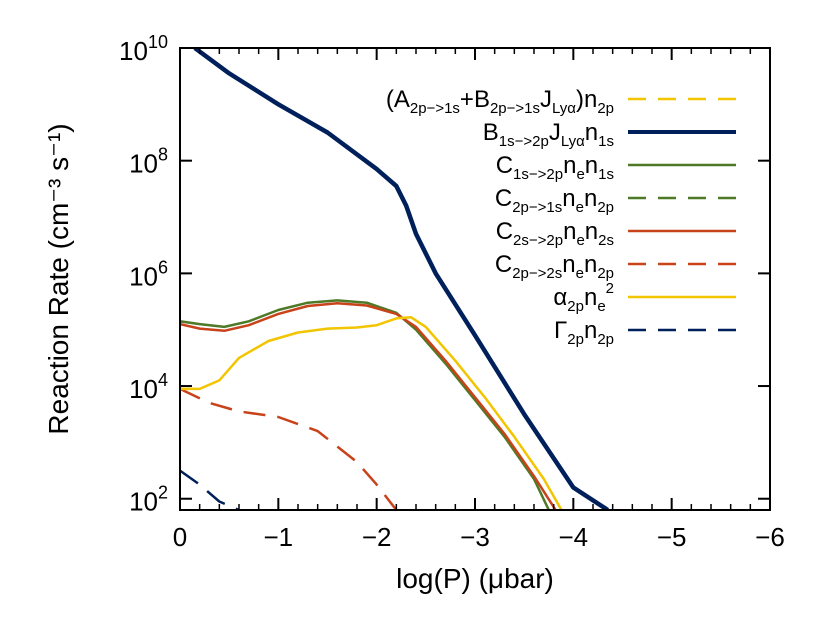 The height and width of the screenshot is (623, 830). What do you see at coordinates (584, 332) in the screenshot?
I see `legend-label-7: Γ2pn2p` at bounding box center [584, 332].